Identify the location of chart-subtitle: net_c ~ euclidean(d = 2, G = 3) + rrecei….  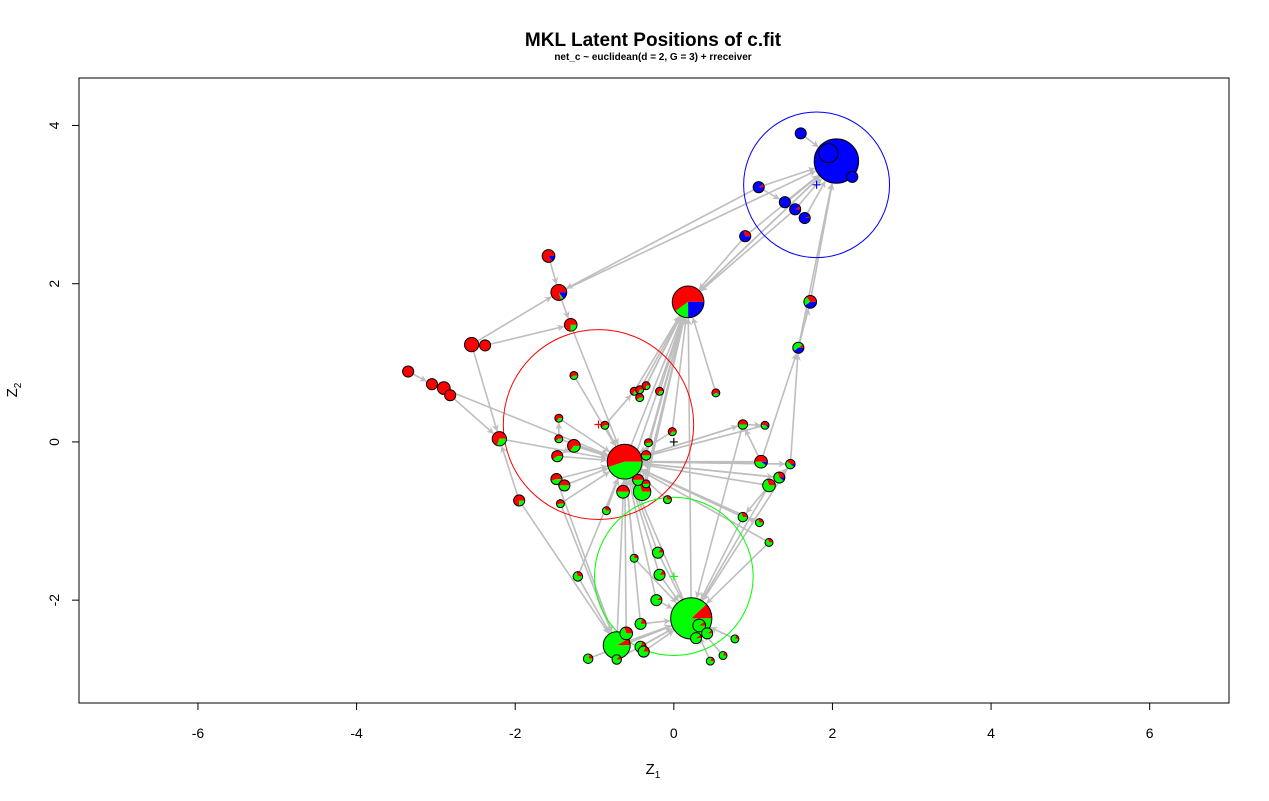
(652, 57).